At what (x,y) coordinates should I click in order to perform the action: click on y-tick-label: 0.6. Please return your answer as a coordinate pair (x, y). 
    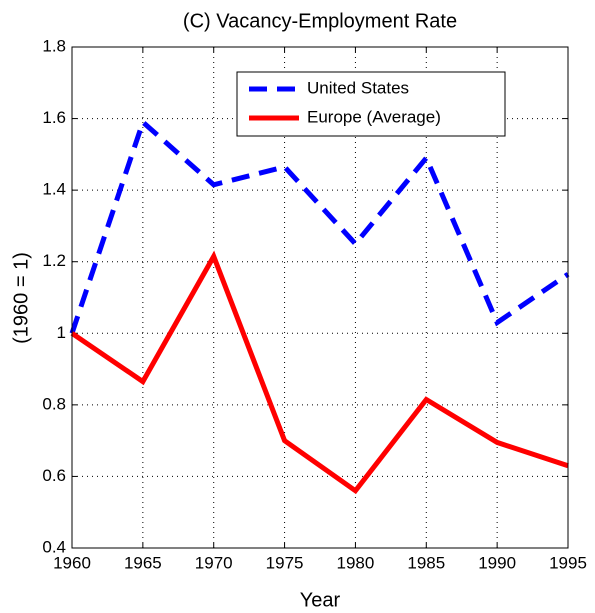
    Looking at the image, I should click on (54, 475).